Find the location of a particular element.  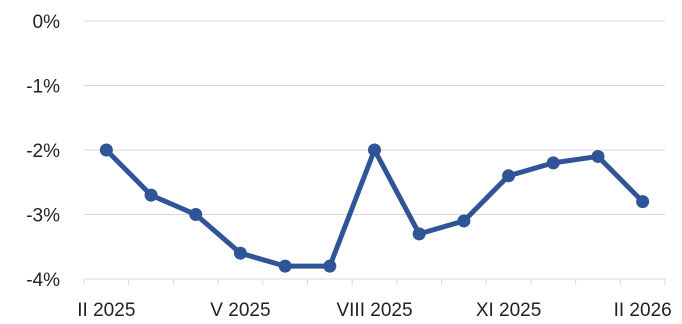

y-tick-label: -2% is located at coordinates (43, 151).